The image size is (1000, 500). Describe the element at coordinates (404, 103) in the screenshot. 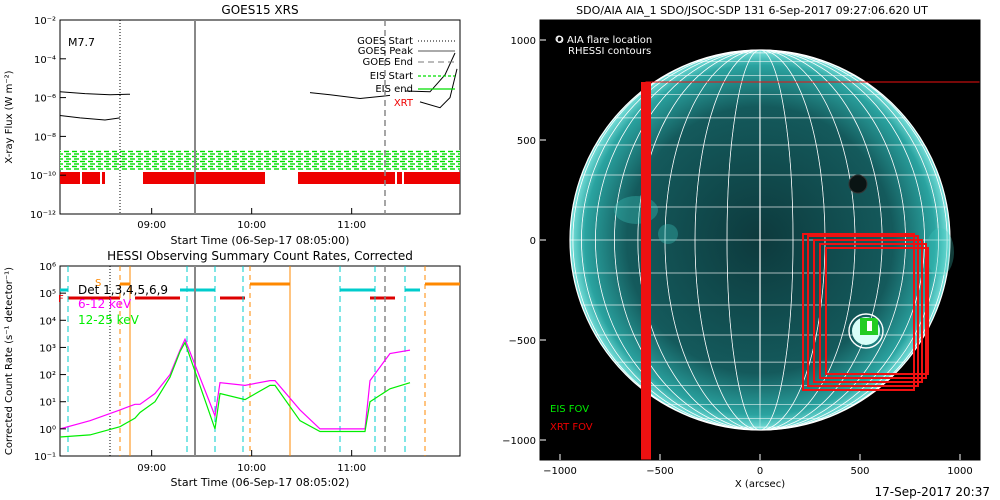

I see `legend-xrt: XRT` at that location.